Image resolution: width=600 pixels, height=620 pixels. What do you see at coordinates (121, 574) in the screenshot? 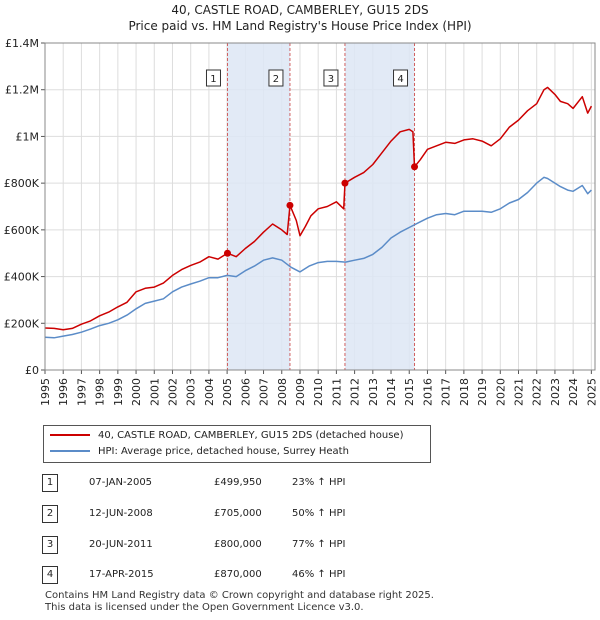
I see `transaction-date: 17-APR-2015` at bounding box center [121, 574].